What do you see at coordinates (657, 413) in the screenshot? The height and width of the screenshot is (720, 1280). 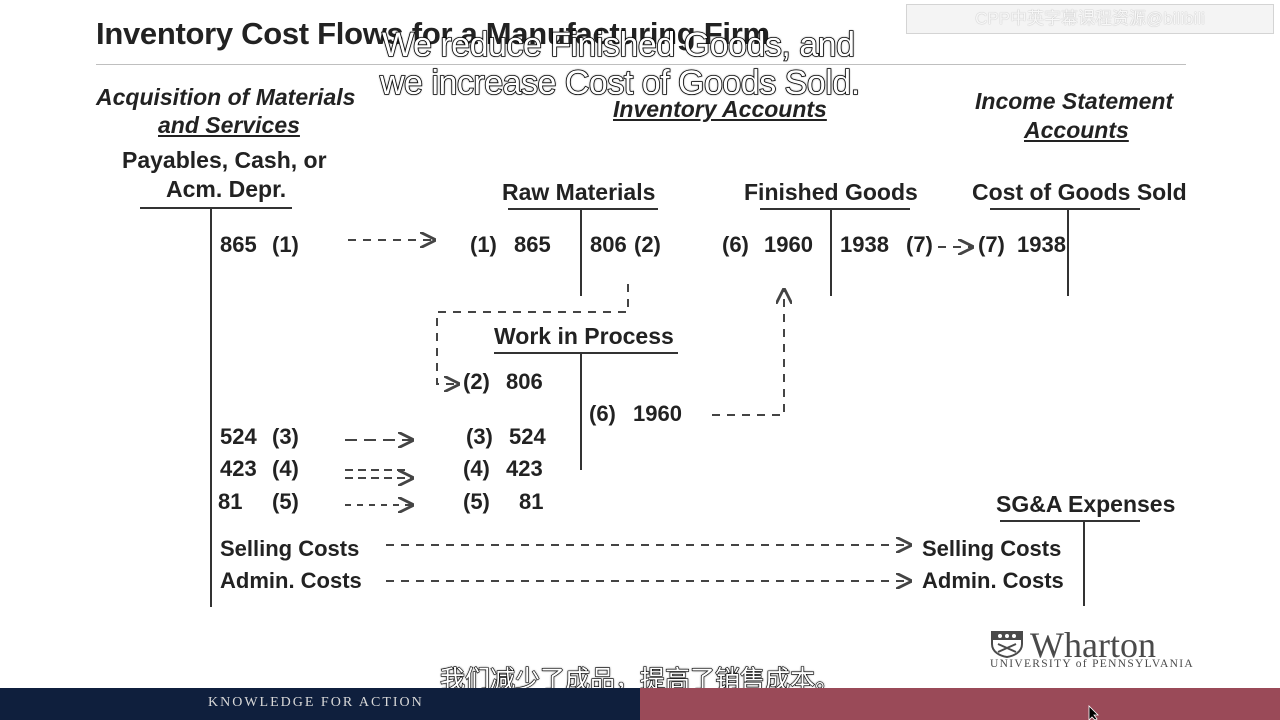 I see `wip-credit-amount: 1960` at bounding box center [657, 413].